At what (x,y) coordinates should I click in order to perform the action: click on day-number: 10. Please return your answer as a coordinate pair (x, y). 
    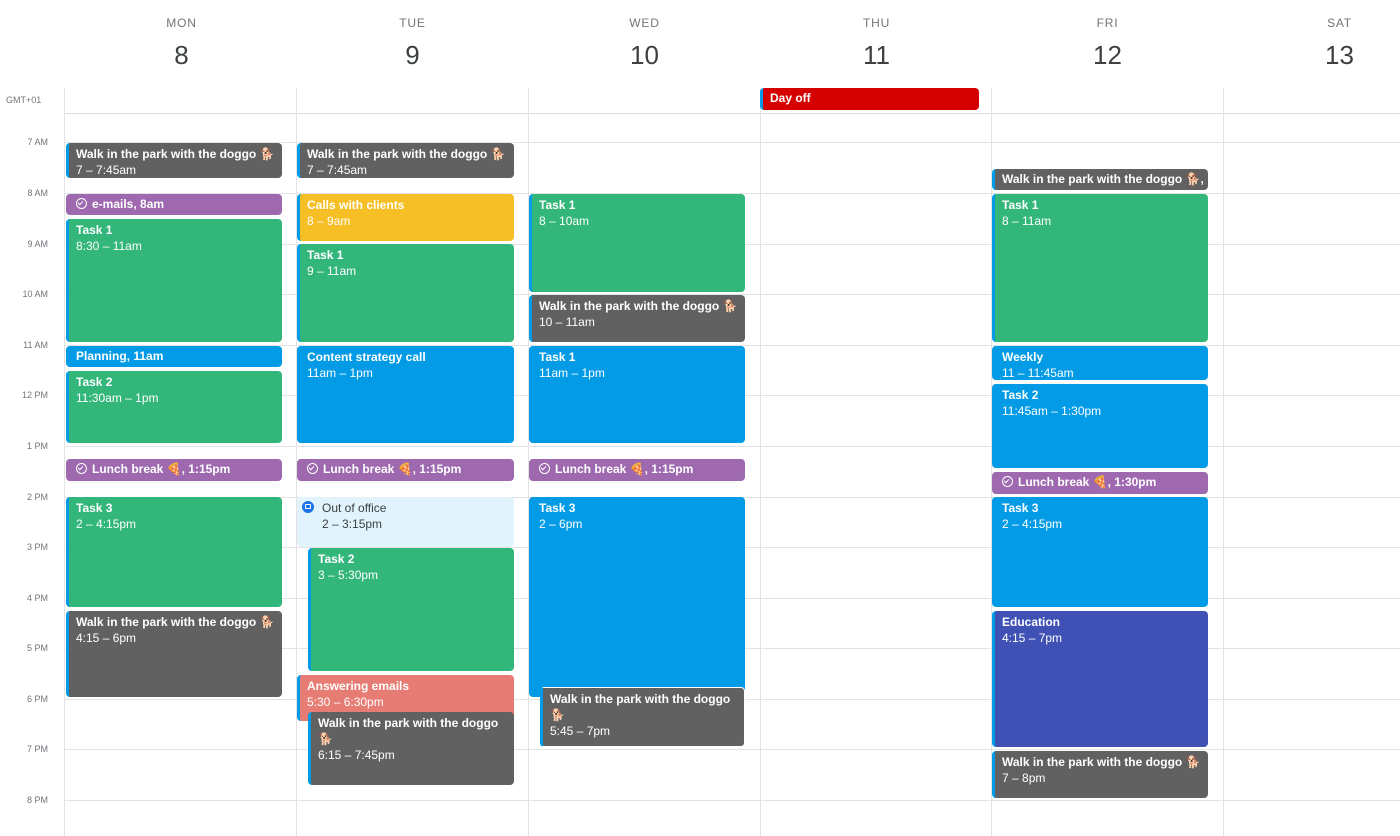
    Looking at the image, I should click on (644, 55).